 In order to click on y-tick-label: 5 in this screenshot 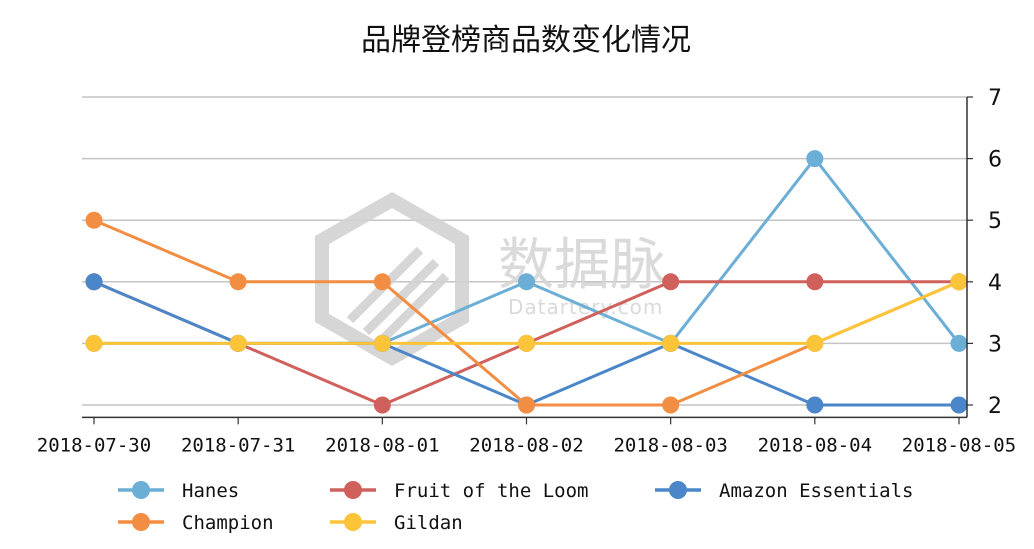, I will do `click(995, 221)`.